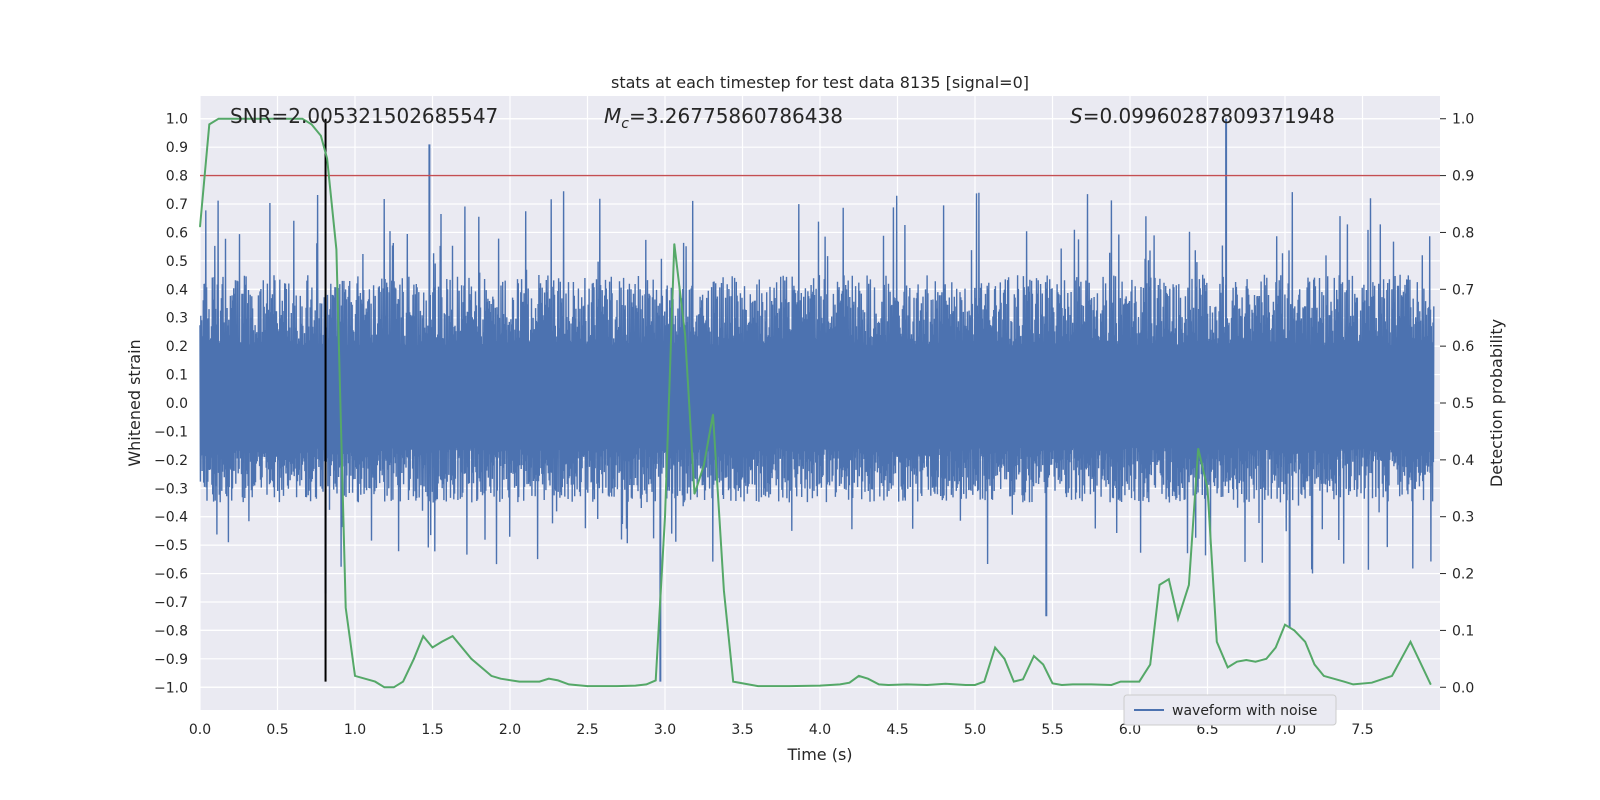 This screenshot has height=800, width=1600. Describe the element at coordinates (1463, 120) in the screenshot. I see `y-right-tick-label: 1.0` at that location.